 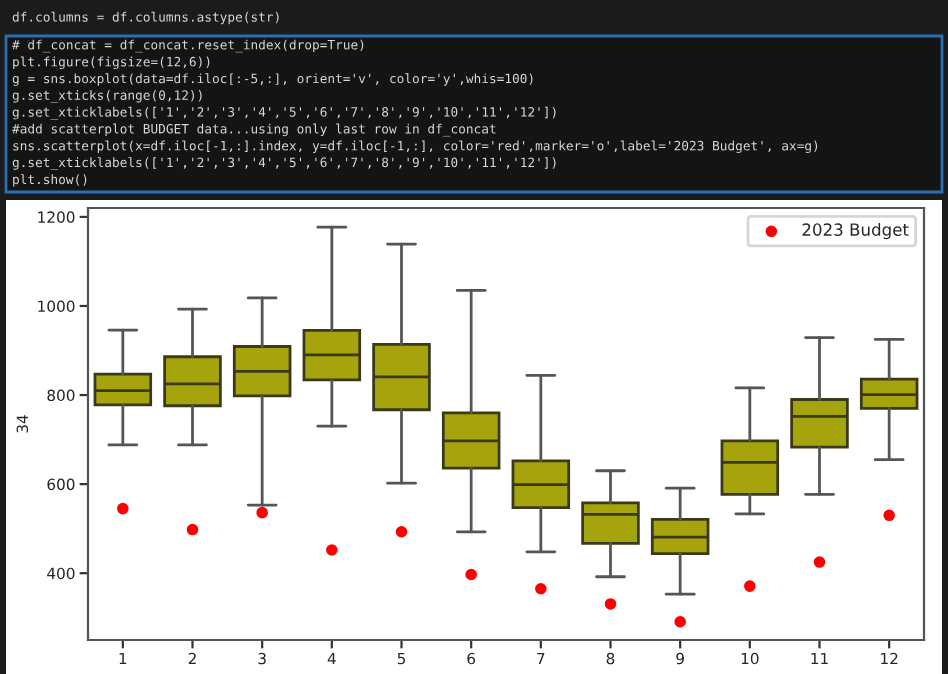 What do you see at coordinates (855, 231) in the screenshot?
I see `legend-label: 2023 Budget` at bounding box center [855, 231].